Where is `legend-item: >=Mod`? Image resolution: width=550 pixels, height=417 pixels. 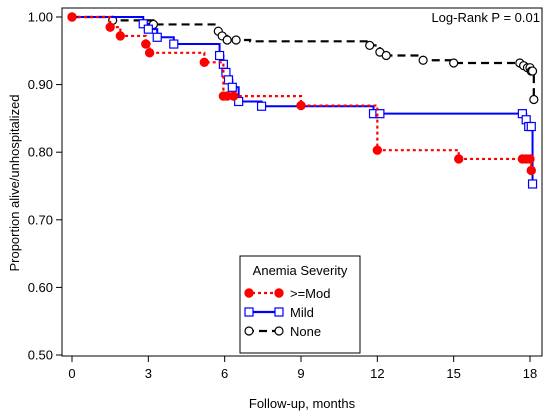
legend-item: >=Mod is located at coordinates (287, 293).